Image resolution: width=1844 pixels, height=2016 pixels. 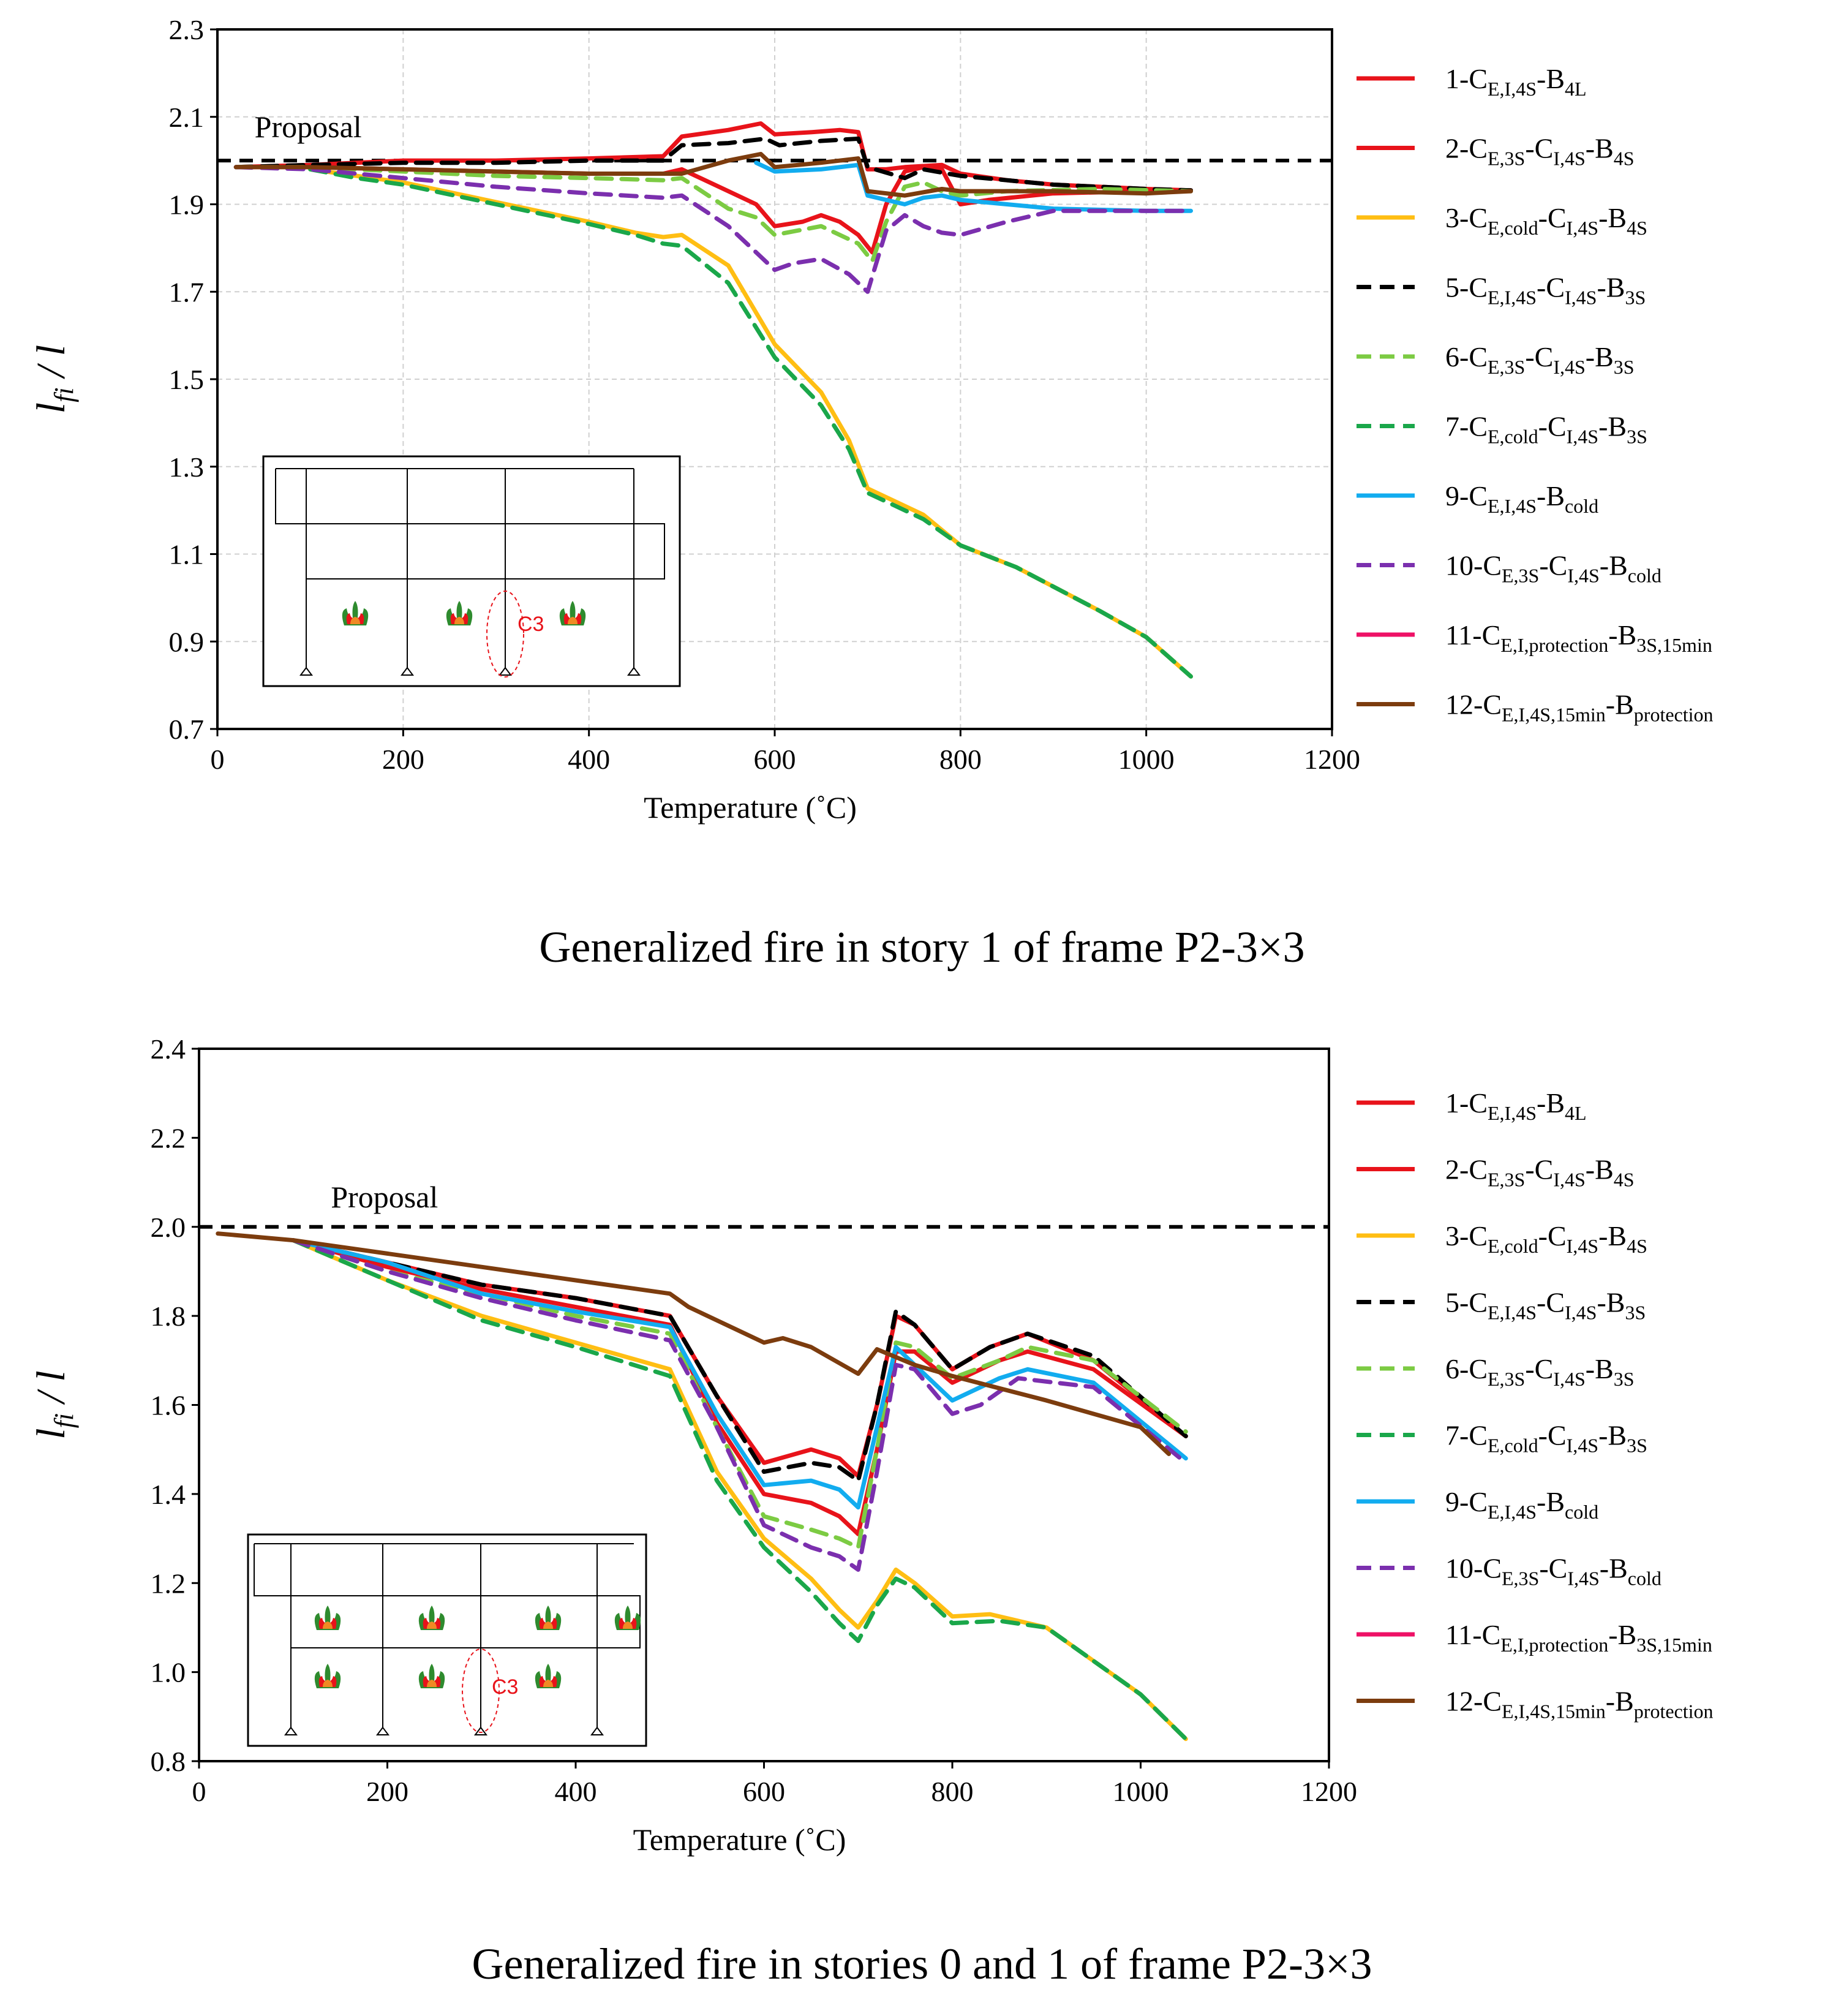 What do you see at coordinates (168, 1672) in the screenshot?
I see `chart-2-y-tick-label: 1.0` at bounding box center [168, 1672].